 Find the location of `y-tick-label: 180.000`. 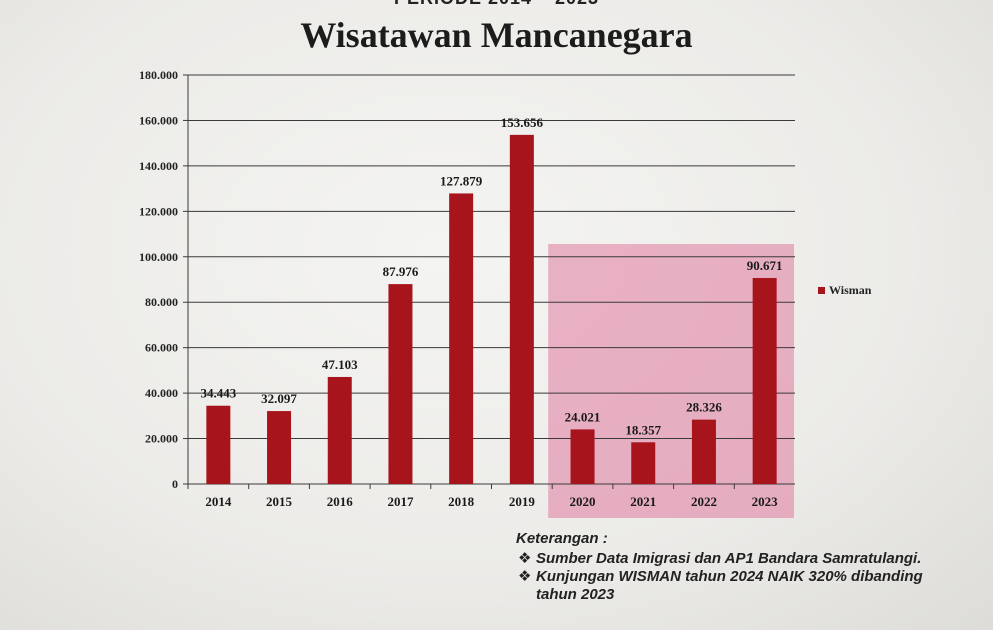

y-tick-label: 180.000 is located at coordinates (158, 75).